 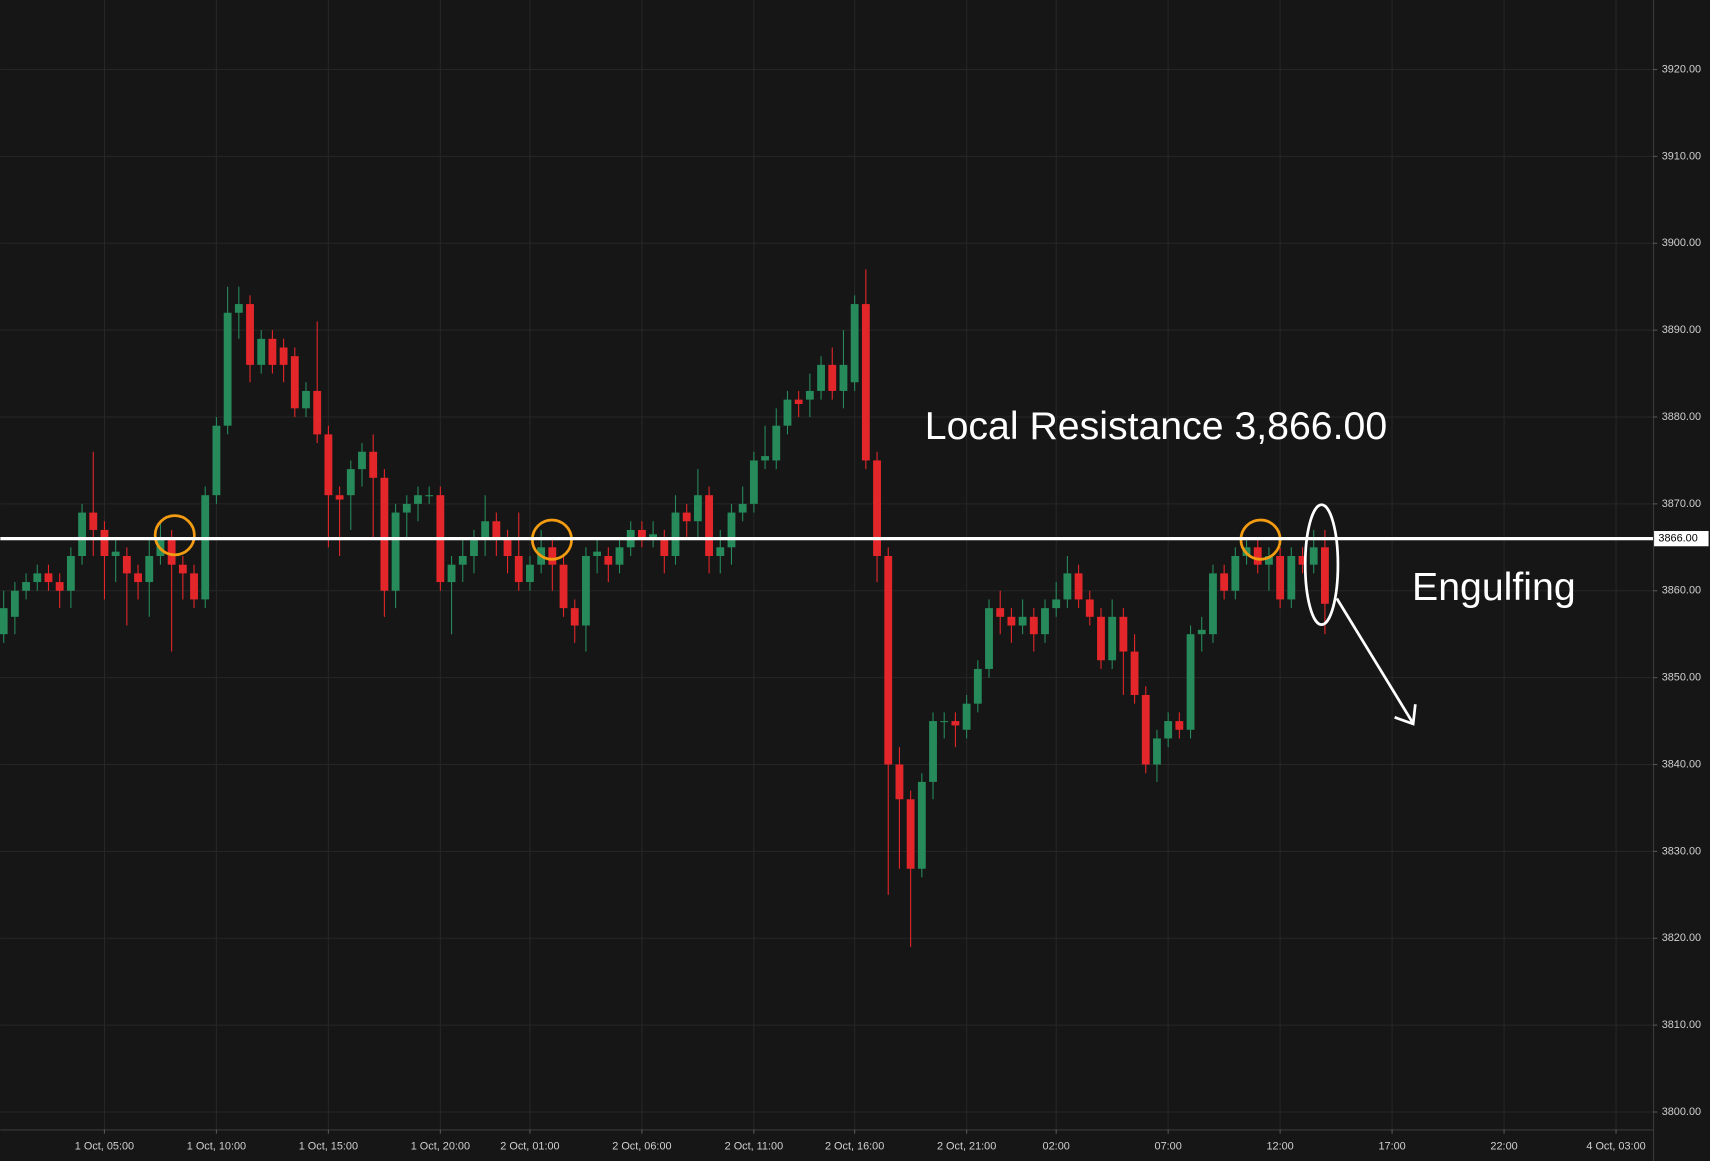 What do you see at coordinates (1681, 417) in the screenshot?
I see `y-tick-label: 3880.00` at bounding box center [1681, 417].